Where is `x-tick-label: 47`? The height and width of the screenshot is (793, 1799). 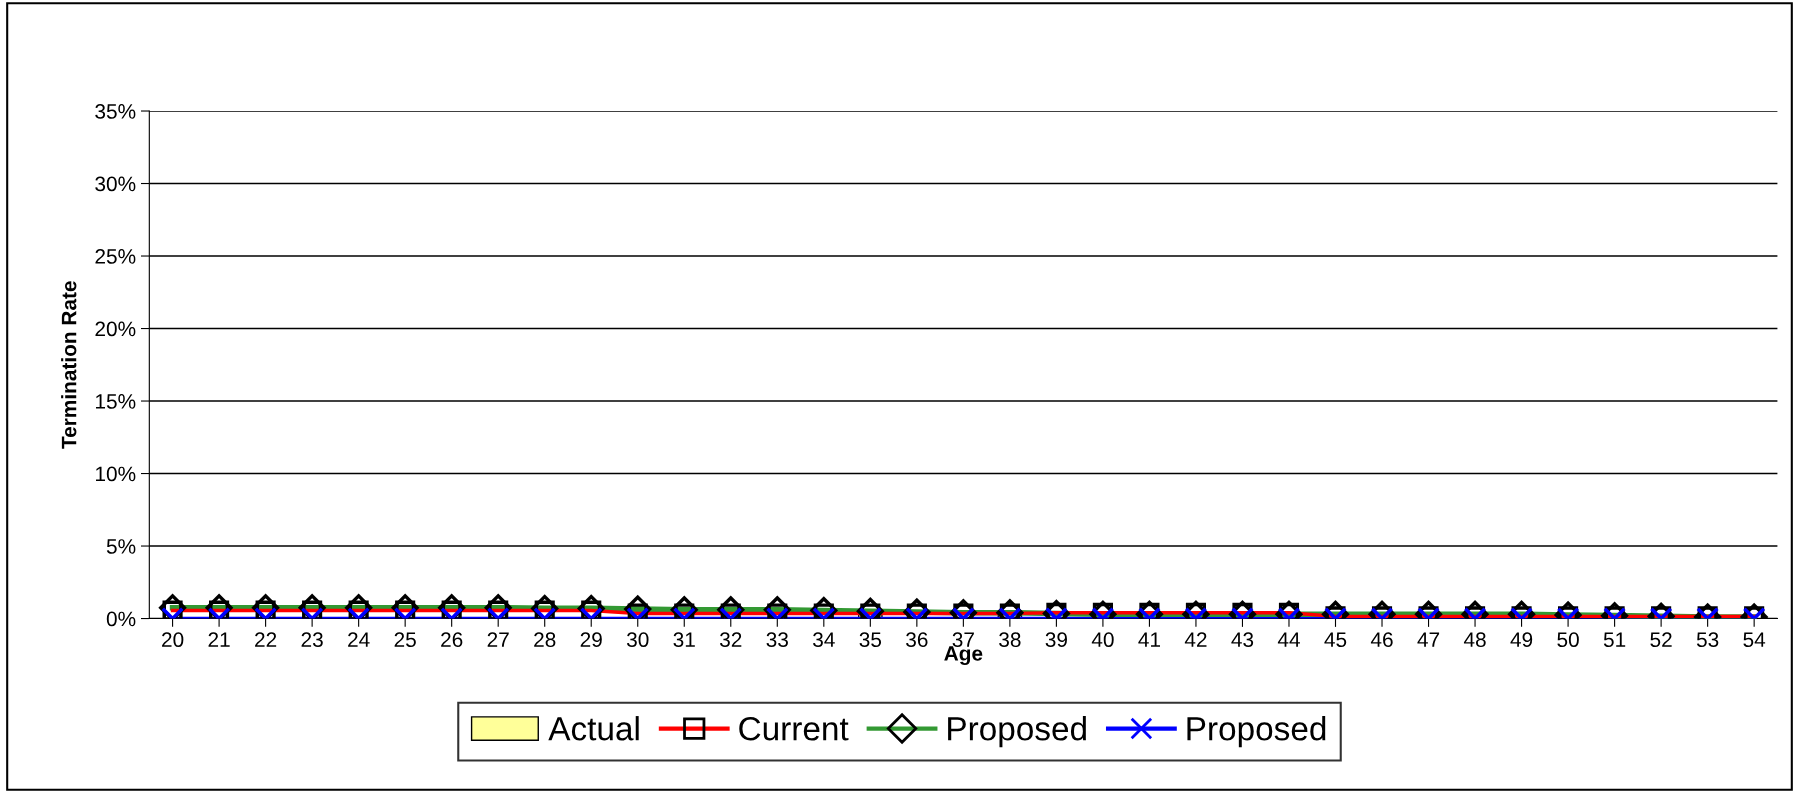 x-tick-label: 47 is located at coordinates (1428, 639).